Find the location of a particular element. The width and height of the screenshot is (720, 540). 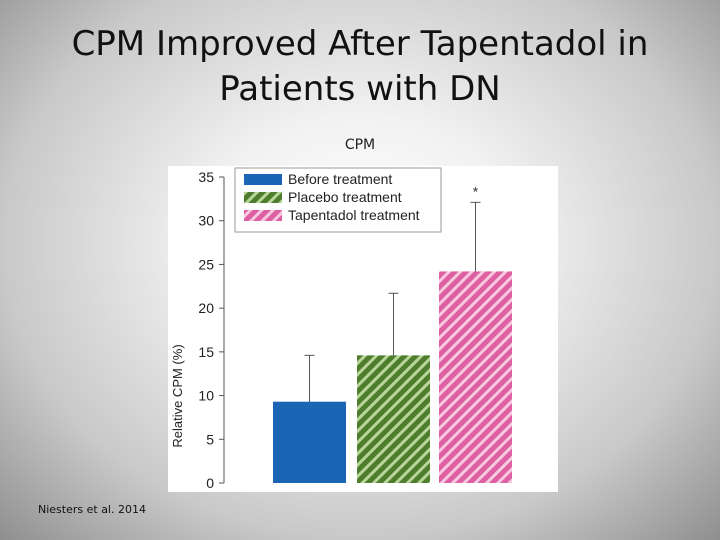

y-tick-label: 20 is located at coordinates (206, 308).